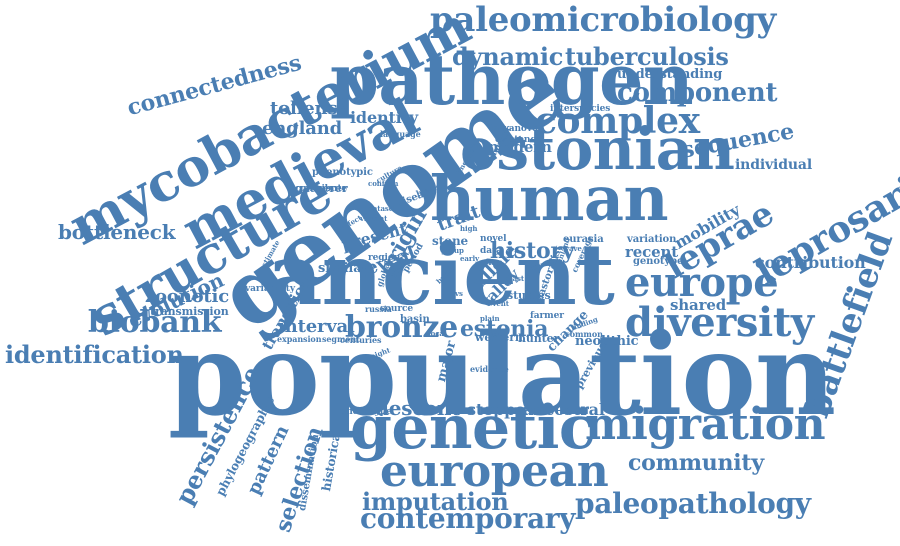 The height and width of the screenshot is (546, 900). Describe the element at coordinates (309, 108) in the screenshot. I see `word-tollense: tollense` at that location.